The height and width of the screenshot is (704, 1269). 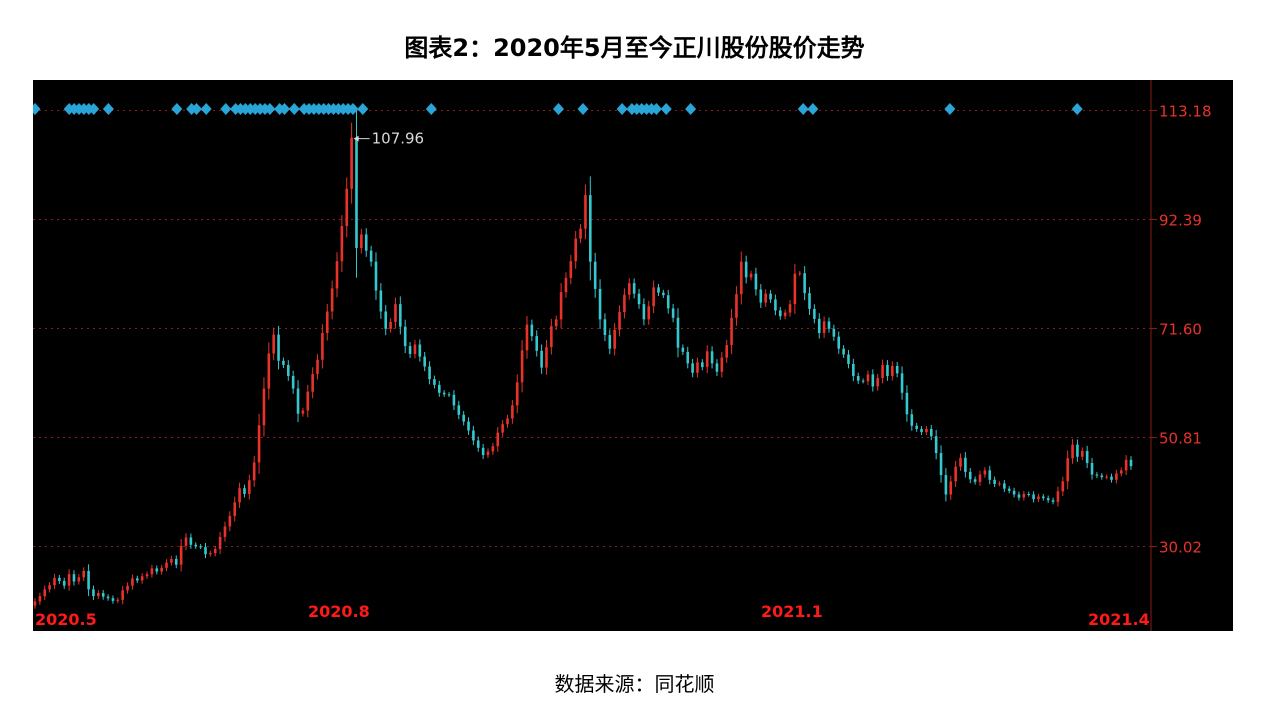 I want to click on y-tick-label: 92.39, so click(x=1180, y=221).